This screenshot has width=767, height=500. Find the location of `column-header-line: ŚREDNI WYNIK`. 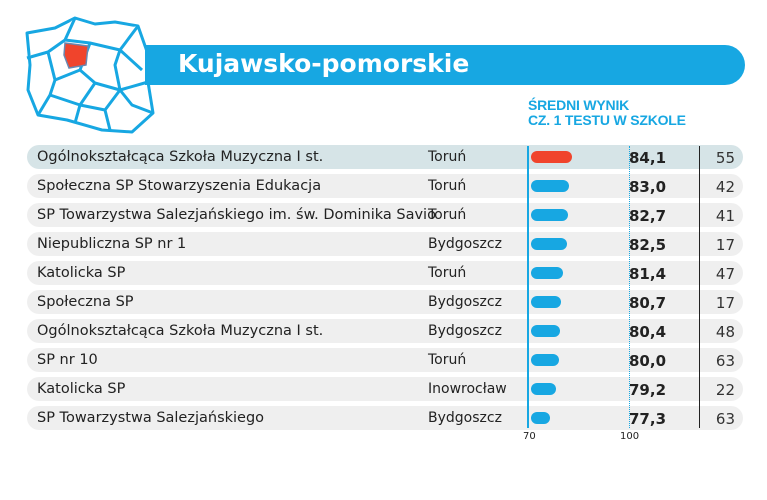

column-header-line: ŚREDNI WYNIK is located at coordinates (579, 105).